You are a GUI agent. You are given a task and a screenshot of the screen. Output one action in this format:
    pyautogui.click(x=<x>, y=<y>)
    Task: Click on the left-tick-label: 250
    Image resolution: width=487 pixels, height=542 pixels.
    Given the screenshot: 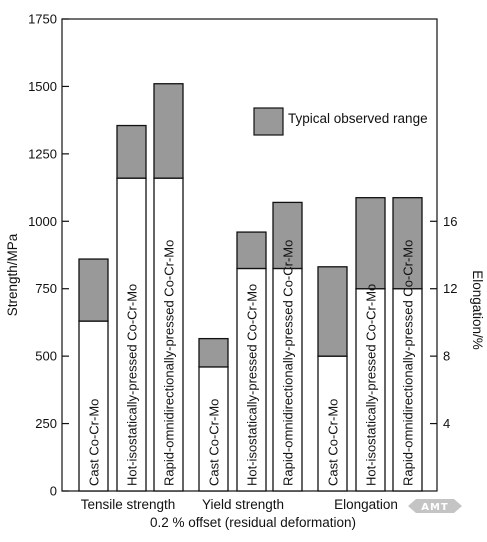 What is the action you would take?
    pyautogui.click(x=46, y=423)
    